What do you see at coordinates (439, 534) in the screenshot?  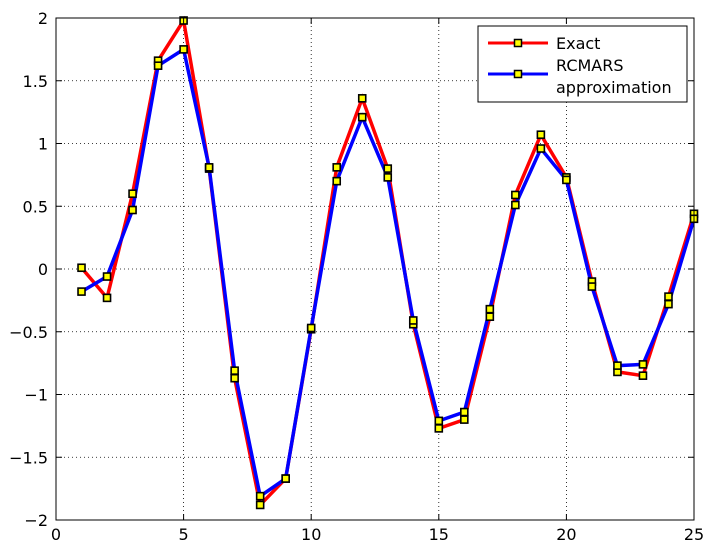 I see `x-tick-label: 15` at bounding box center [439, 534].